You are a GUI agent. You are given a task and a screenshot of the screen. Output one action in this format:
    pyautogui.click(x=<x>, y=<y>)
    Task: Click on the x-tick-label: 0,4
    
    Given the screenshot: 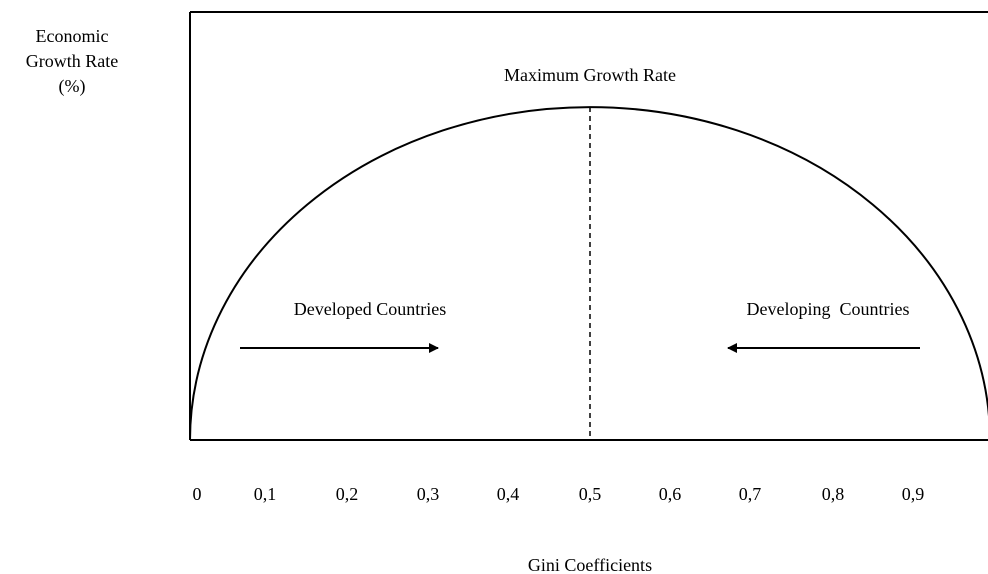 What is the action you would take?
    pyautogui.click(x=508, y=494)
    